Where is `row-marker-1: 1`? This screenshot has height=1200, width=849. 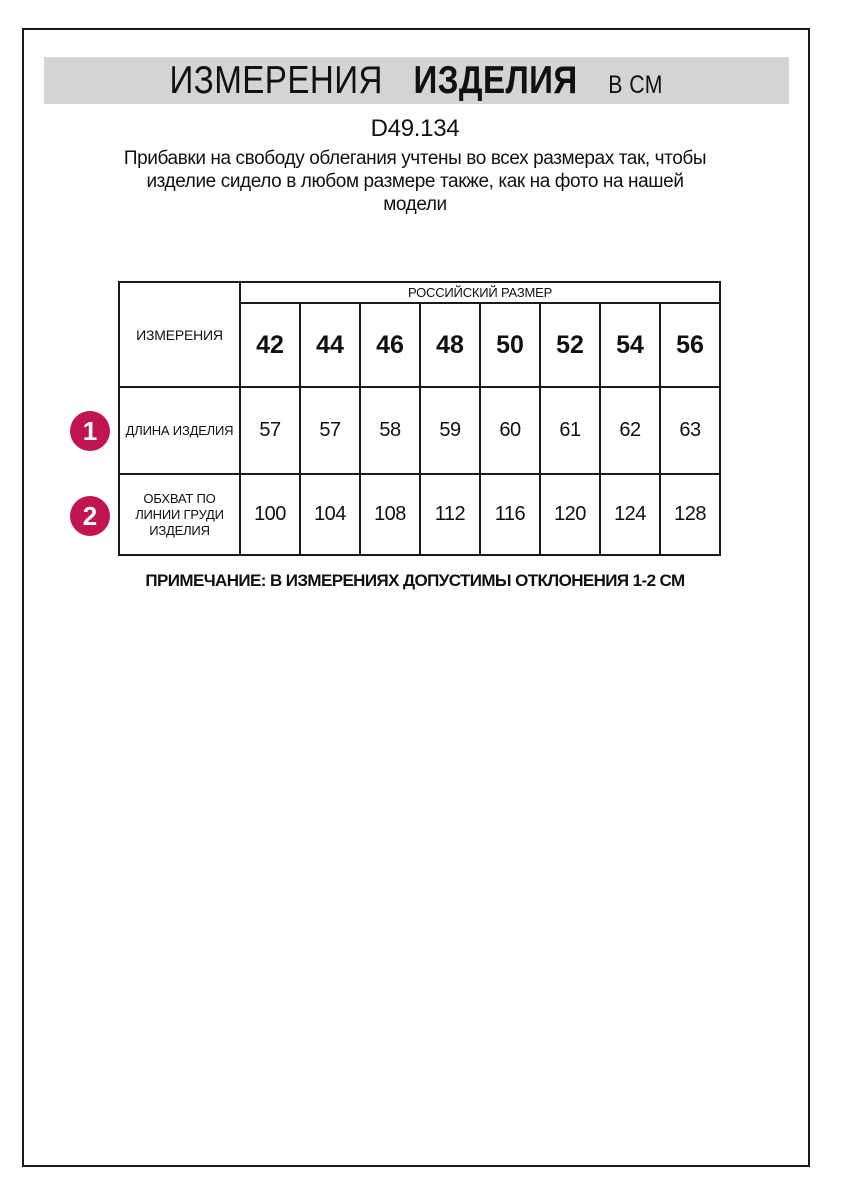 row-marker-1: 1 is located at coordinates (90, 431).